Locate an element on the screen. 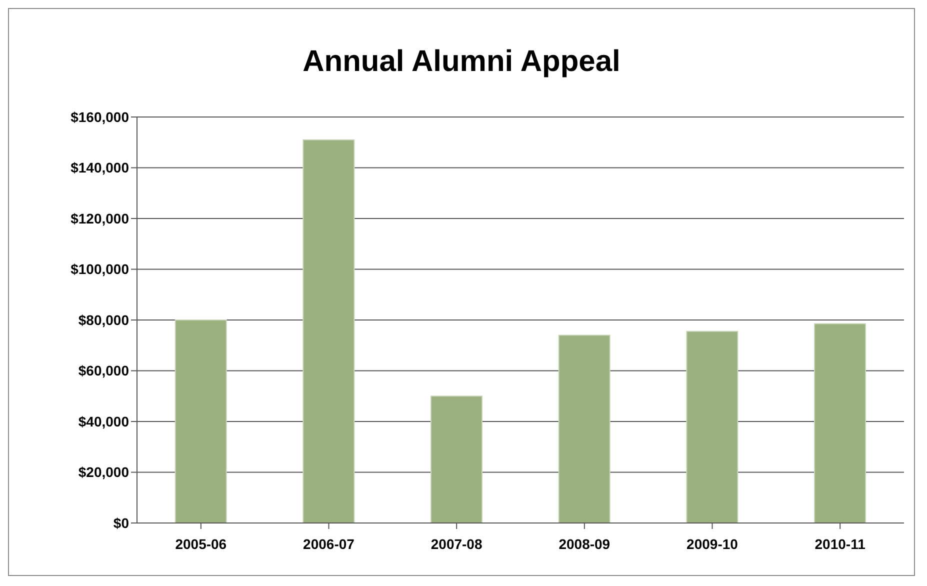 This screenshot has width=927, height=586. x-tick-label: 2005-06 is located at coordinates (201, 544).